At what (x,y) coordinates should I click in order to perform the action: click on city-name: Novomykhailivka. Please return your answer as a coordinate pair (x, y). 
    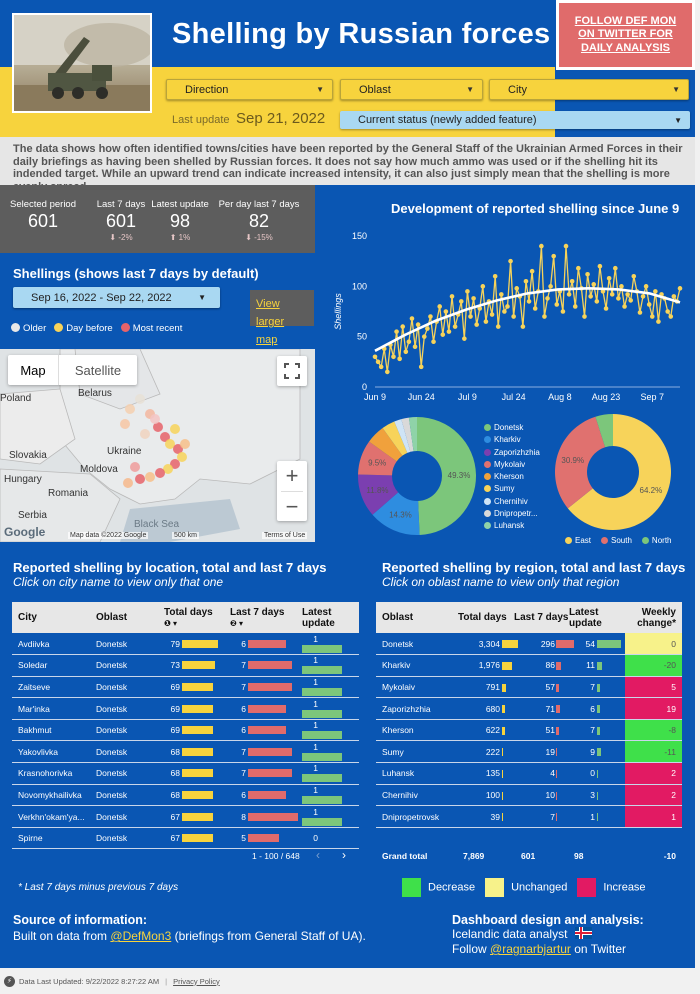
    Looking at the image, I should click on (50, 794).